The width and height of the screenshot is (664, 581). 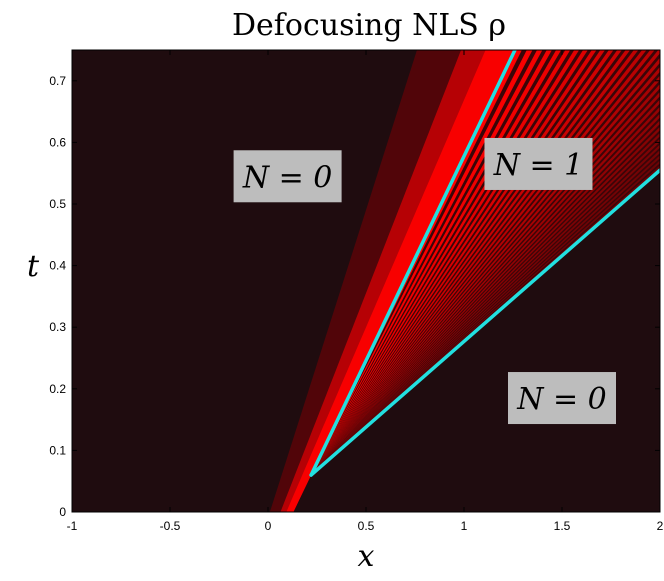 What do you see at coordinates (57, 204) in the screenshot?
I see `y-tick-label: 0.5` at bounding box center [57, 204].